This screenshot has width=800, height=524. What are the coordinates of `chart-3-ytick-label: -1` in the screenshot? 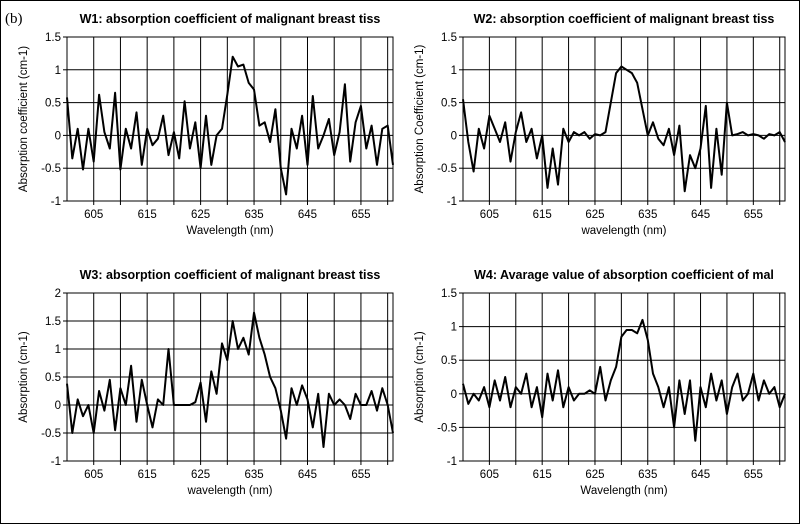 It's located at (56, 462).